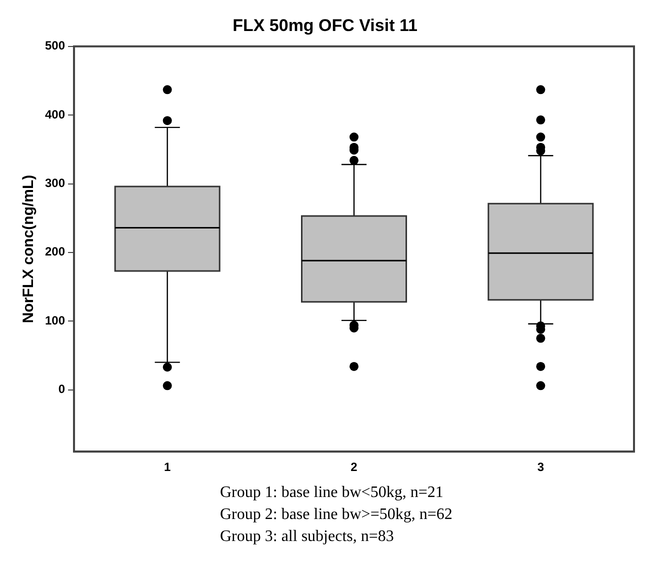  I want to click on text: Group 1: base line bw<50kg, n=21, so click(332, 493).